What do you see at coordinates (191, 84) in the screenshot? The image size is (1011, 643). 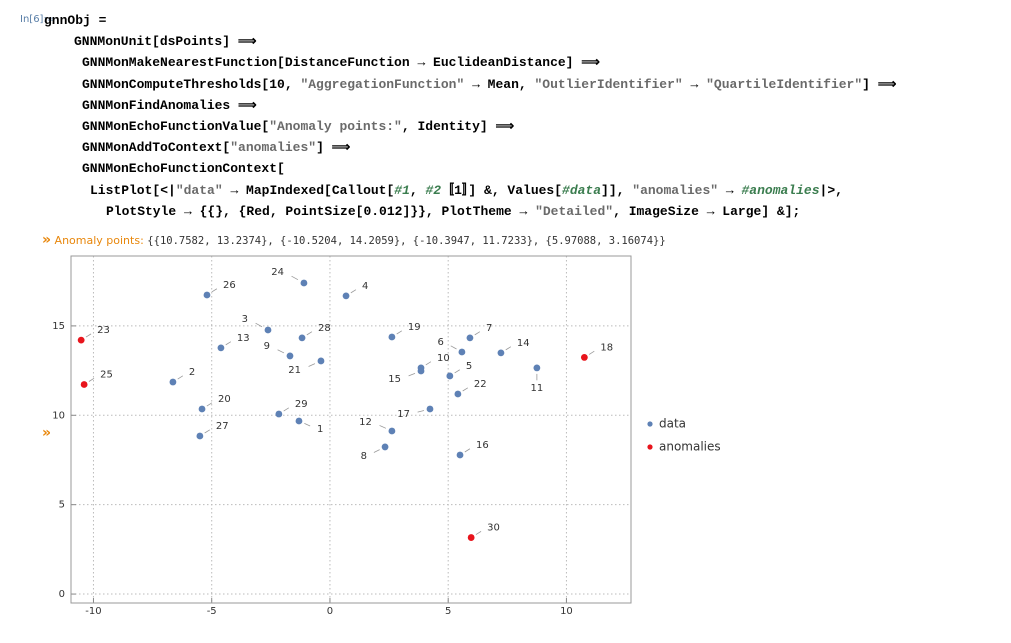 I see `code-token: GNNMonComputeThresholds[10,` at bounding box center [191, 84].